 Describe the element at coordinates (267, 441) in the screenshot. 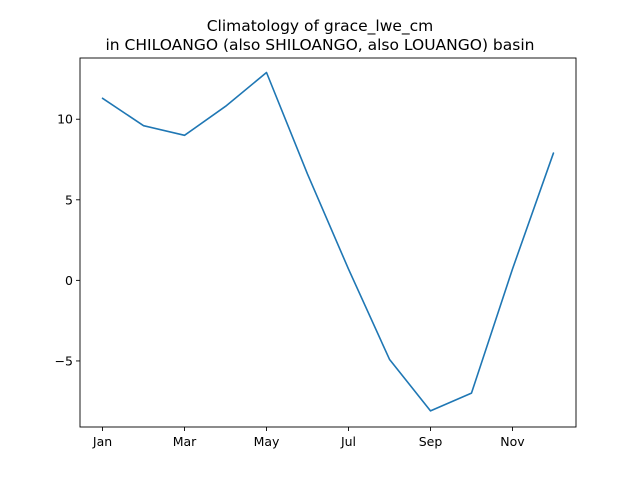

I see `x-tick-label: May` at that location.